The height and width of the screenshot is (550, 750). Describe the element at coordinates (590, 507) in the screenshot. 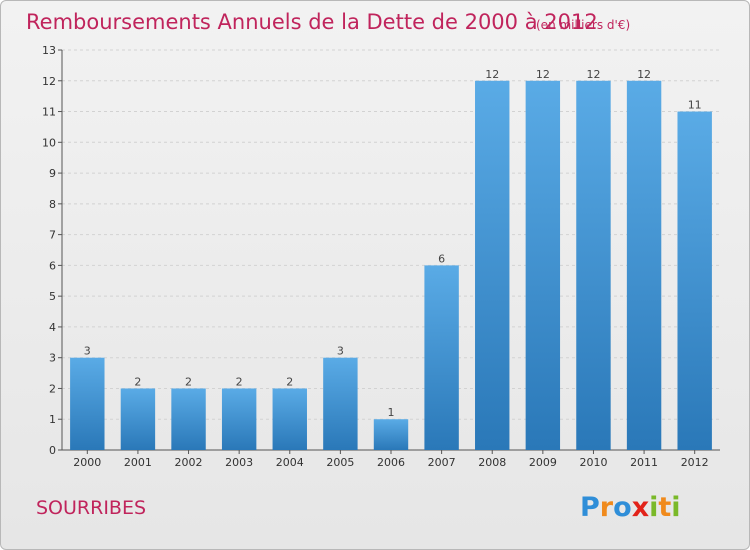

I see `logo-letter: P` at that location.